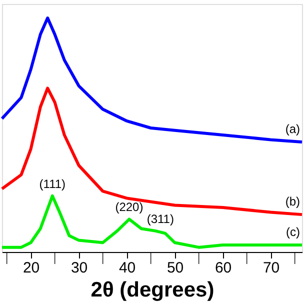  What do you see at coordinates (127, 268) in the screenshot?
I see `x-tick-label: 40` at bounding box center [127, 268].